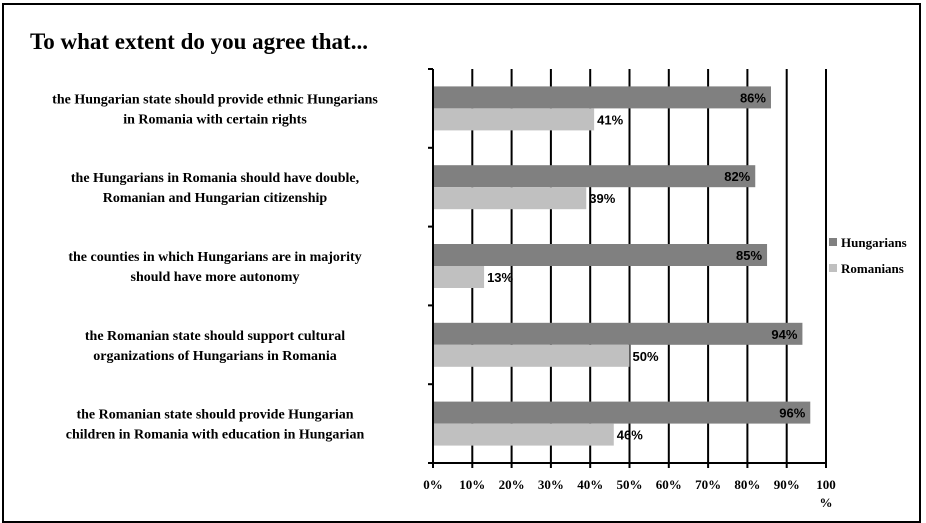 The image size is (926, 523). What do you see at coordinates (833, 242) in the screenshot?
I see `legend-swatch-hungarians` at bounding box center [833, 242].